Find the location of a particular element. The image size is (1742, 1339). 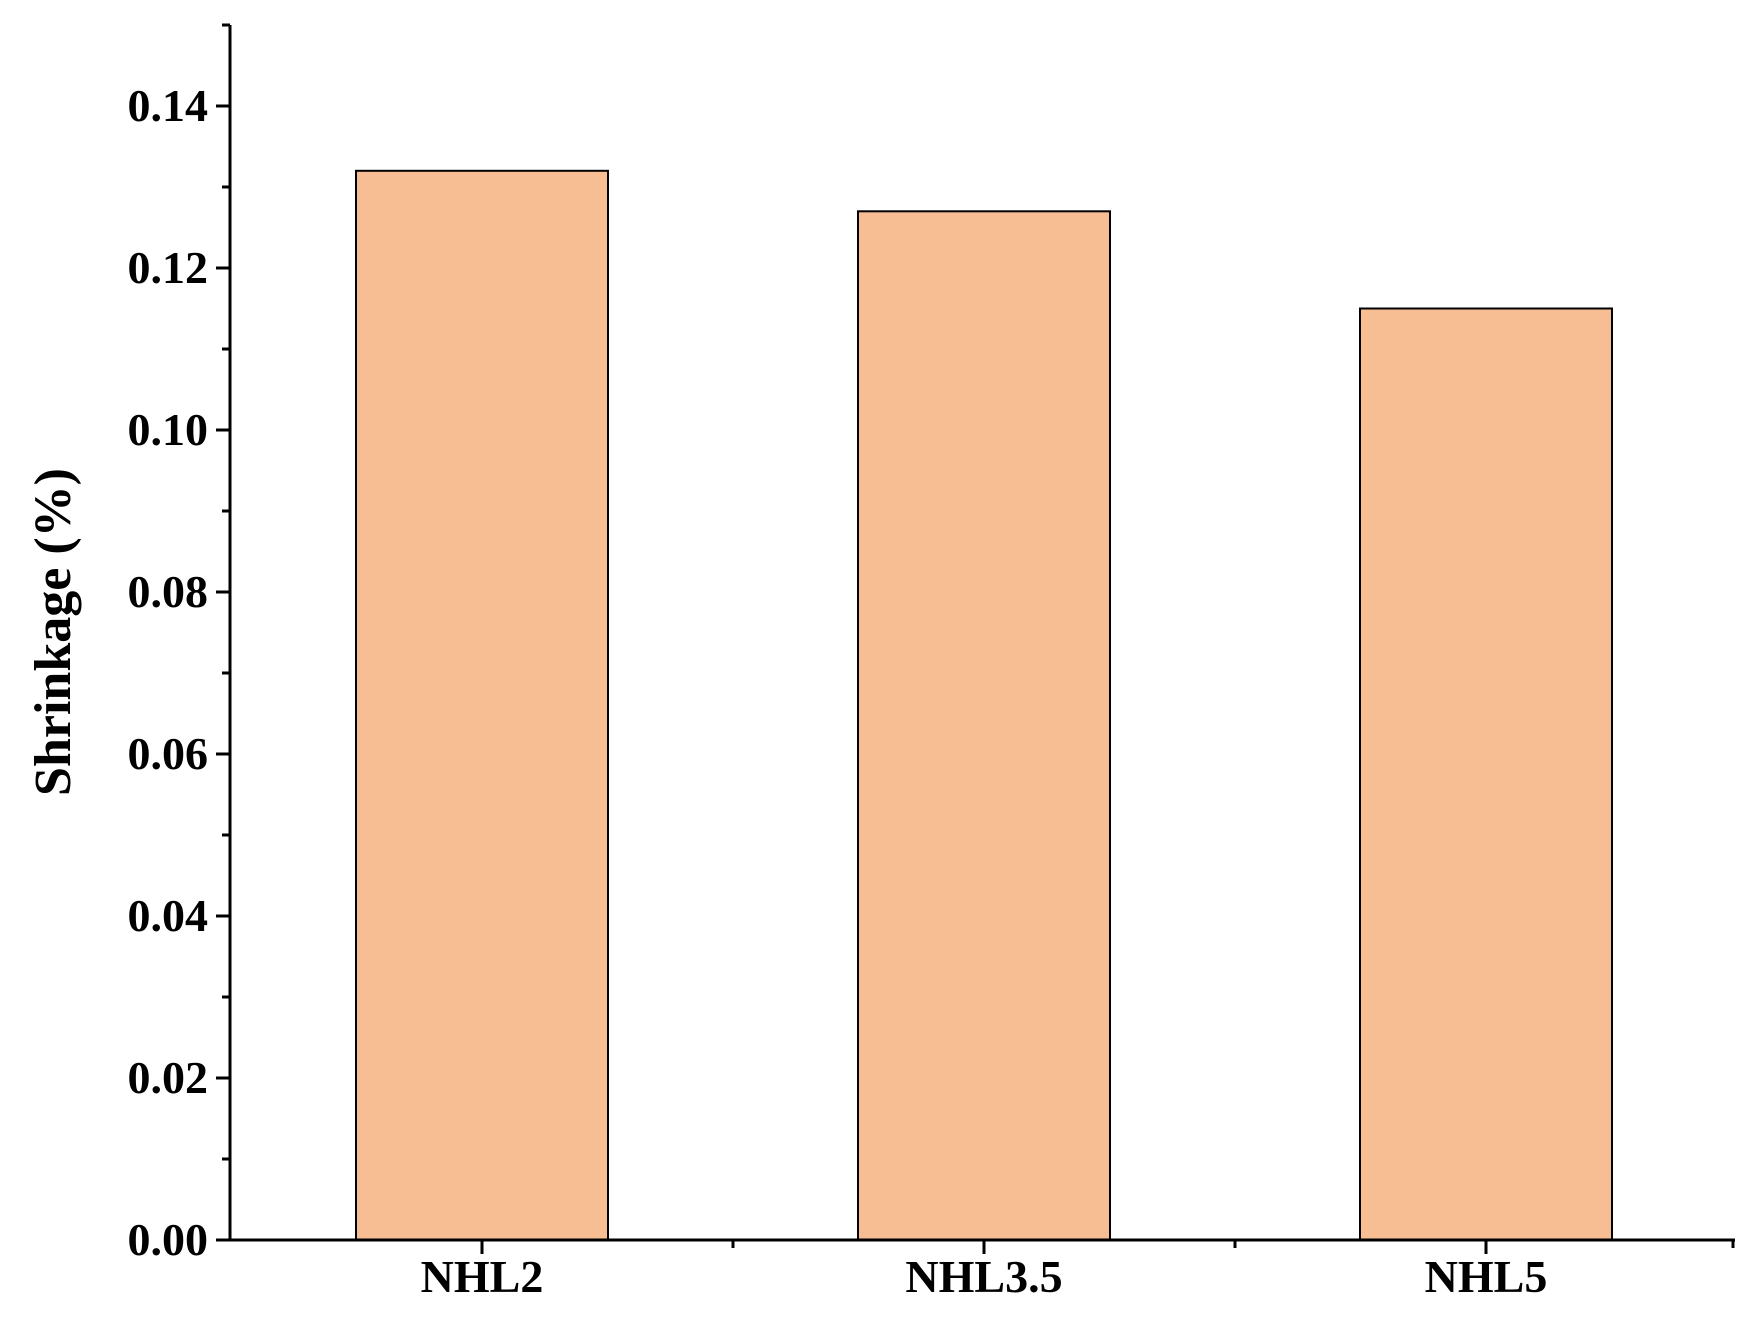

y-ticks-layer: 0.00 0.02 0.04 0.06 0.08 0.10 0.12 0.14 is located at coordinates (179, 644).